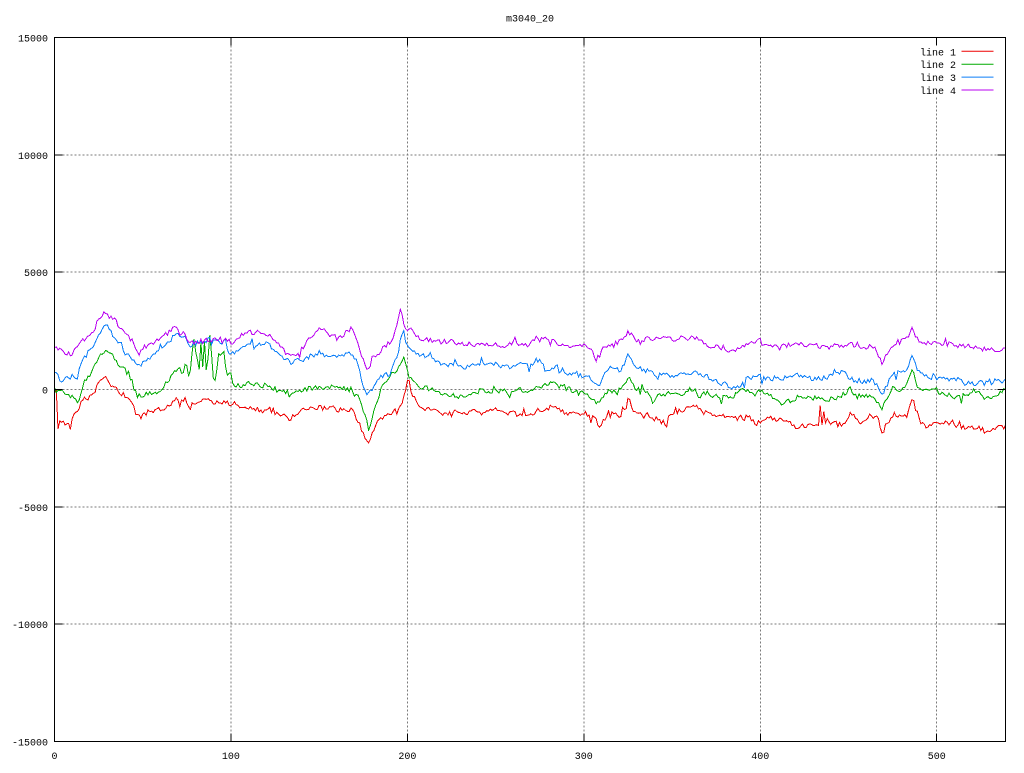 The width and height of the screenshot is (1024, 773). I want to click on svg-text: line 3, so click(938, 79).